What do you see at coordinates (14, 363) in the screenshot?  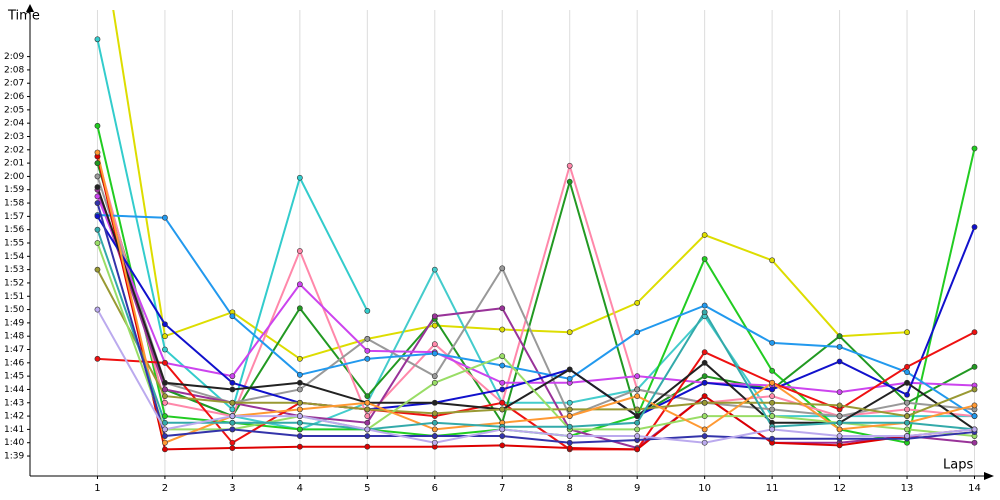 I see `y-tick-label: 1:46` at bounding box center [14, 363].